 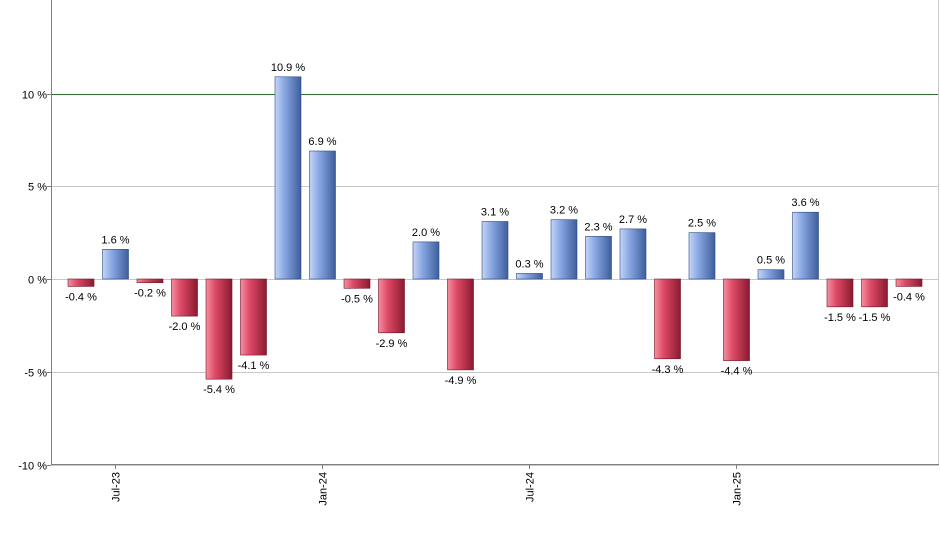 What do you see at coordinates (37, 281) in the screenshot?
I see `y-tick-label: 0 %` at bounding box center [37, 281].